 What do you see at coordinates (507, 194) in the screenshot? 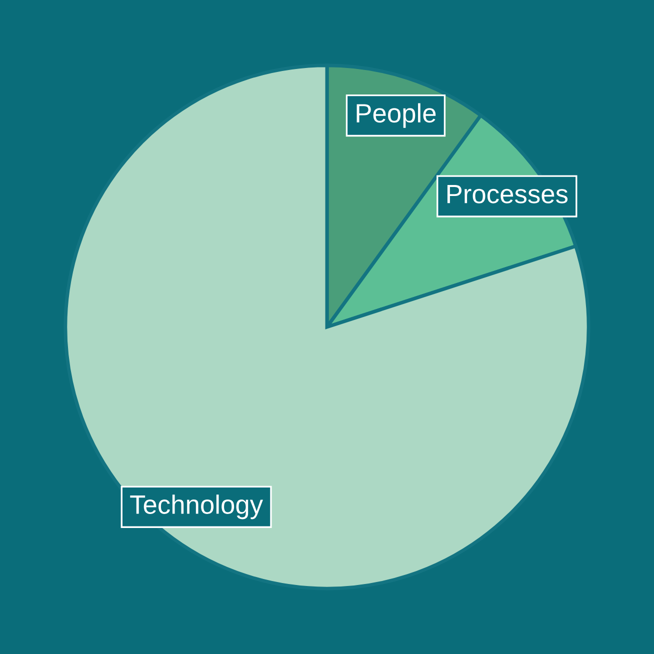
I see `slice-label: Processes` at bounding box center [507, 194].